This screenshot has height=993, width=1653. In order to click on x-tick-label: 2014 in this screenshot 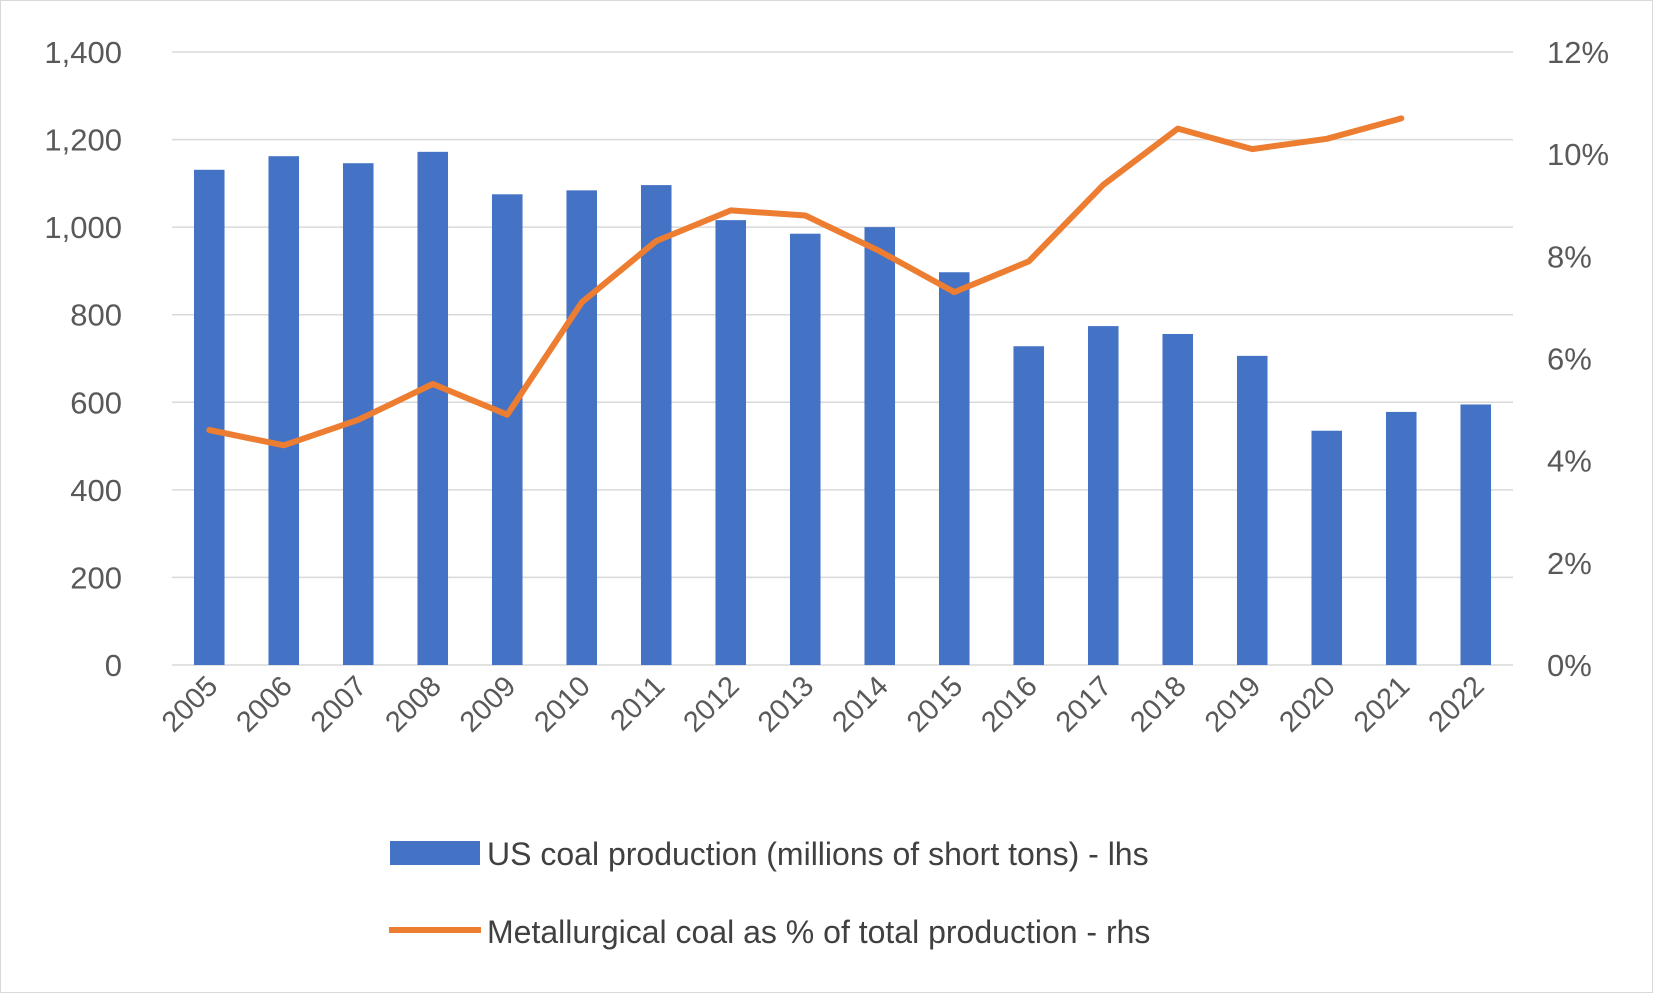, I will do `click(860, 704)`.